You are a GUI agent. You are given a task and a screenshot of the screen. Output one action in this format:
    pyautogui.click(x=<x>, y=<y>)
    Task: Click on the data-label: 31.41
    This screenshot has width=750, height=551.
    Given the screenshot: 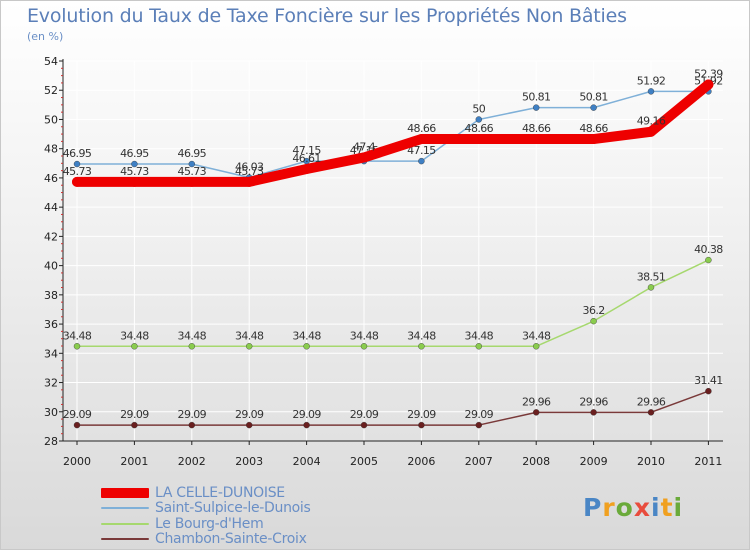 What is the action you would take?
    pyautogui.click(x=708, y=380)
    